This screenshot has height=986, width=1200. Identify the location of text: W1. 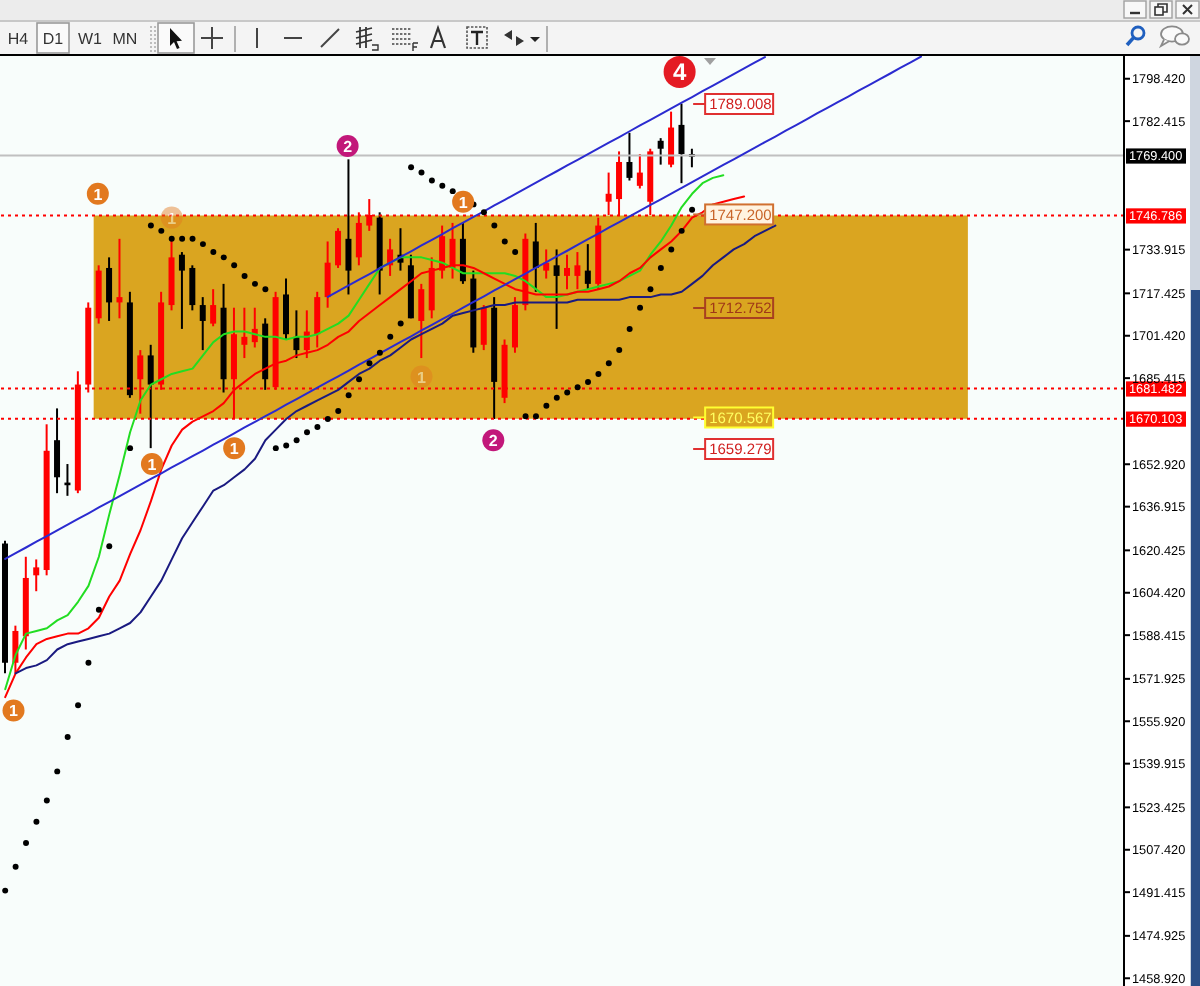
(91, 39).